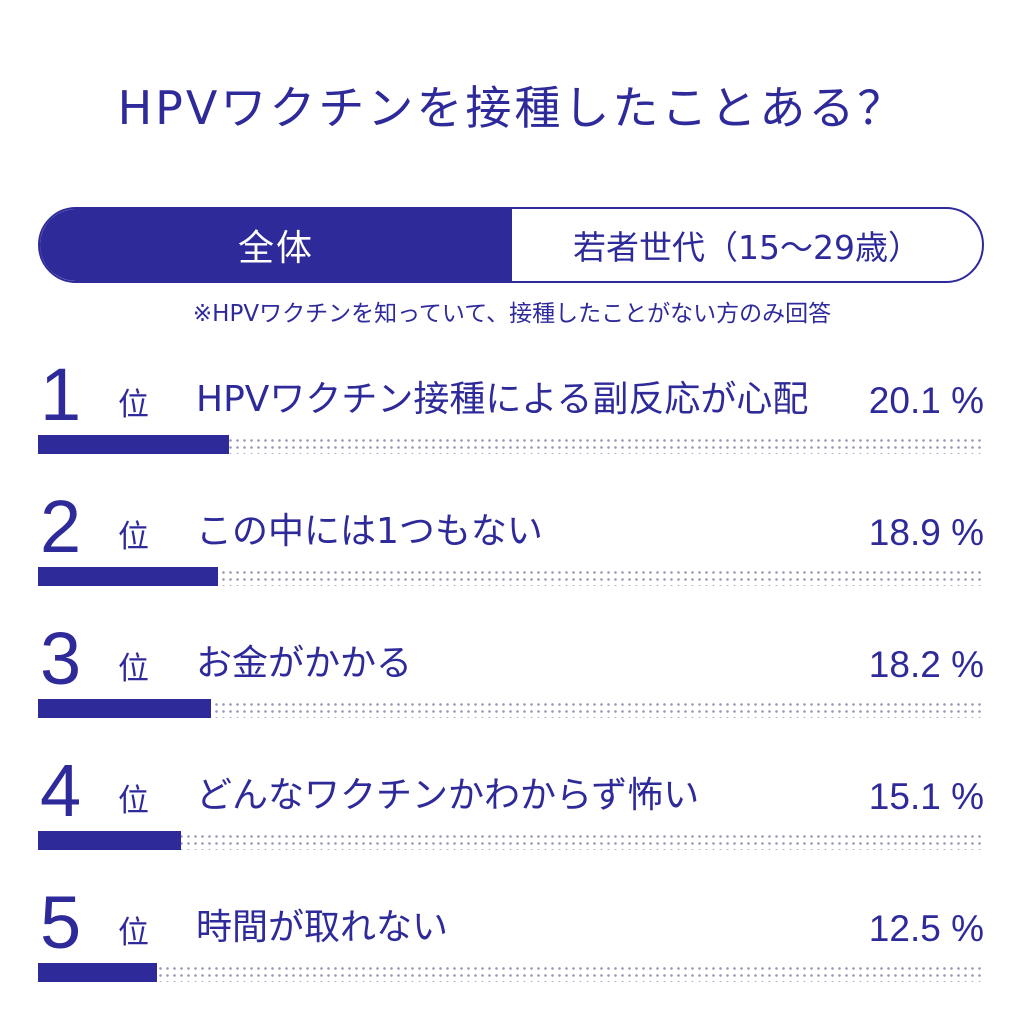 This screenshot has width=1024, height=1024. I want to click on segment-tabs: 全体 若者世代（15〜29歳）, so click(511, 245).